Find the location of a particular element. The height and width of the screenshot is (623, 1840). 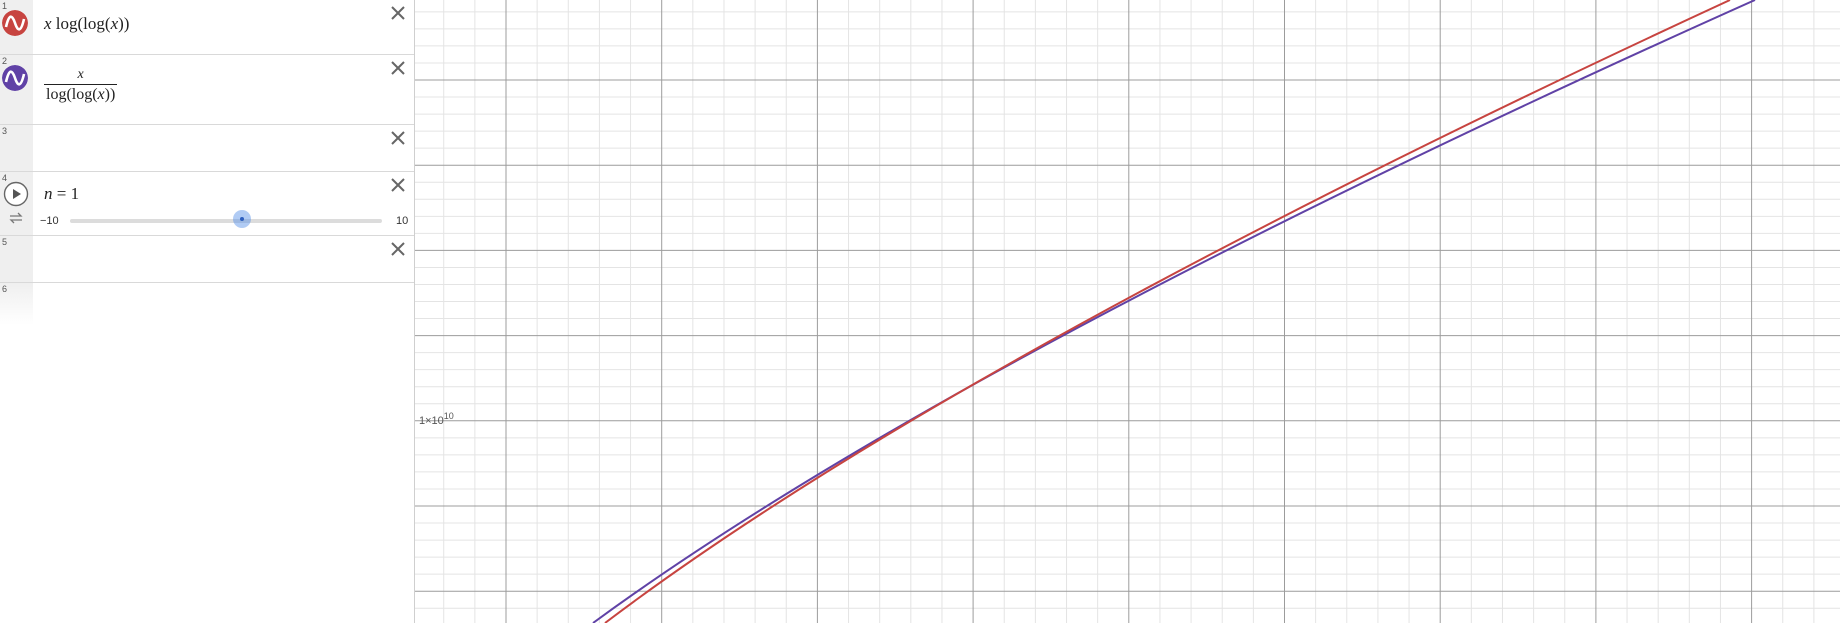

slider-variable: n is located at coordinates (48, 193).